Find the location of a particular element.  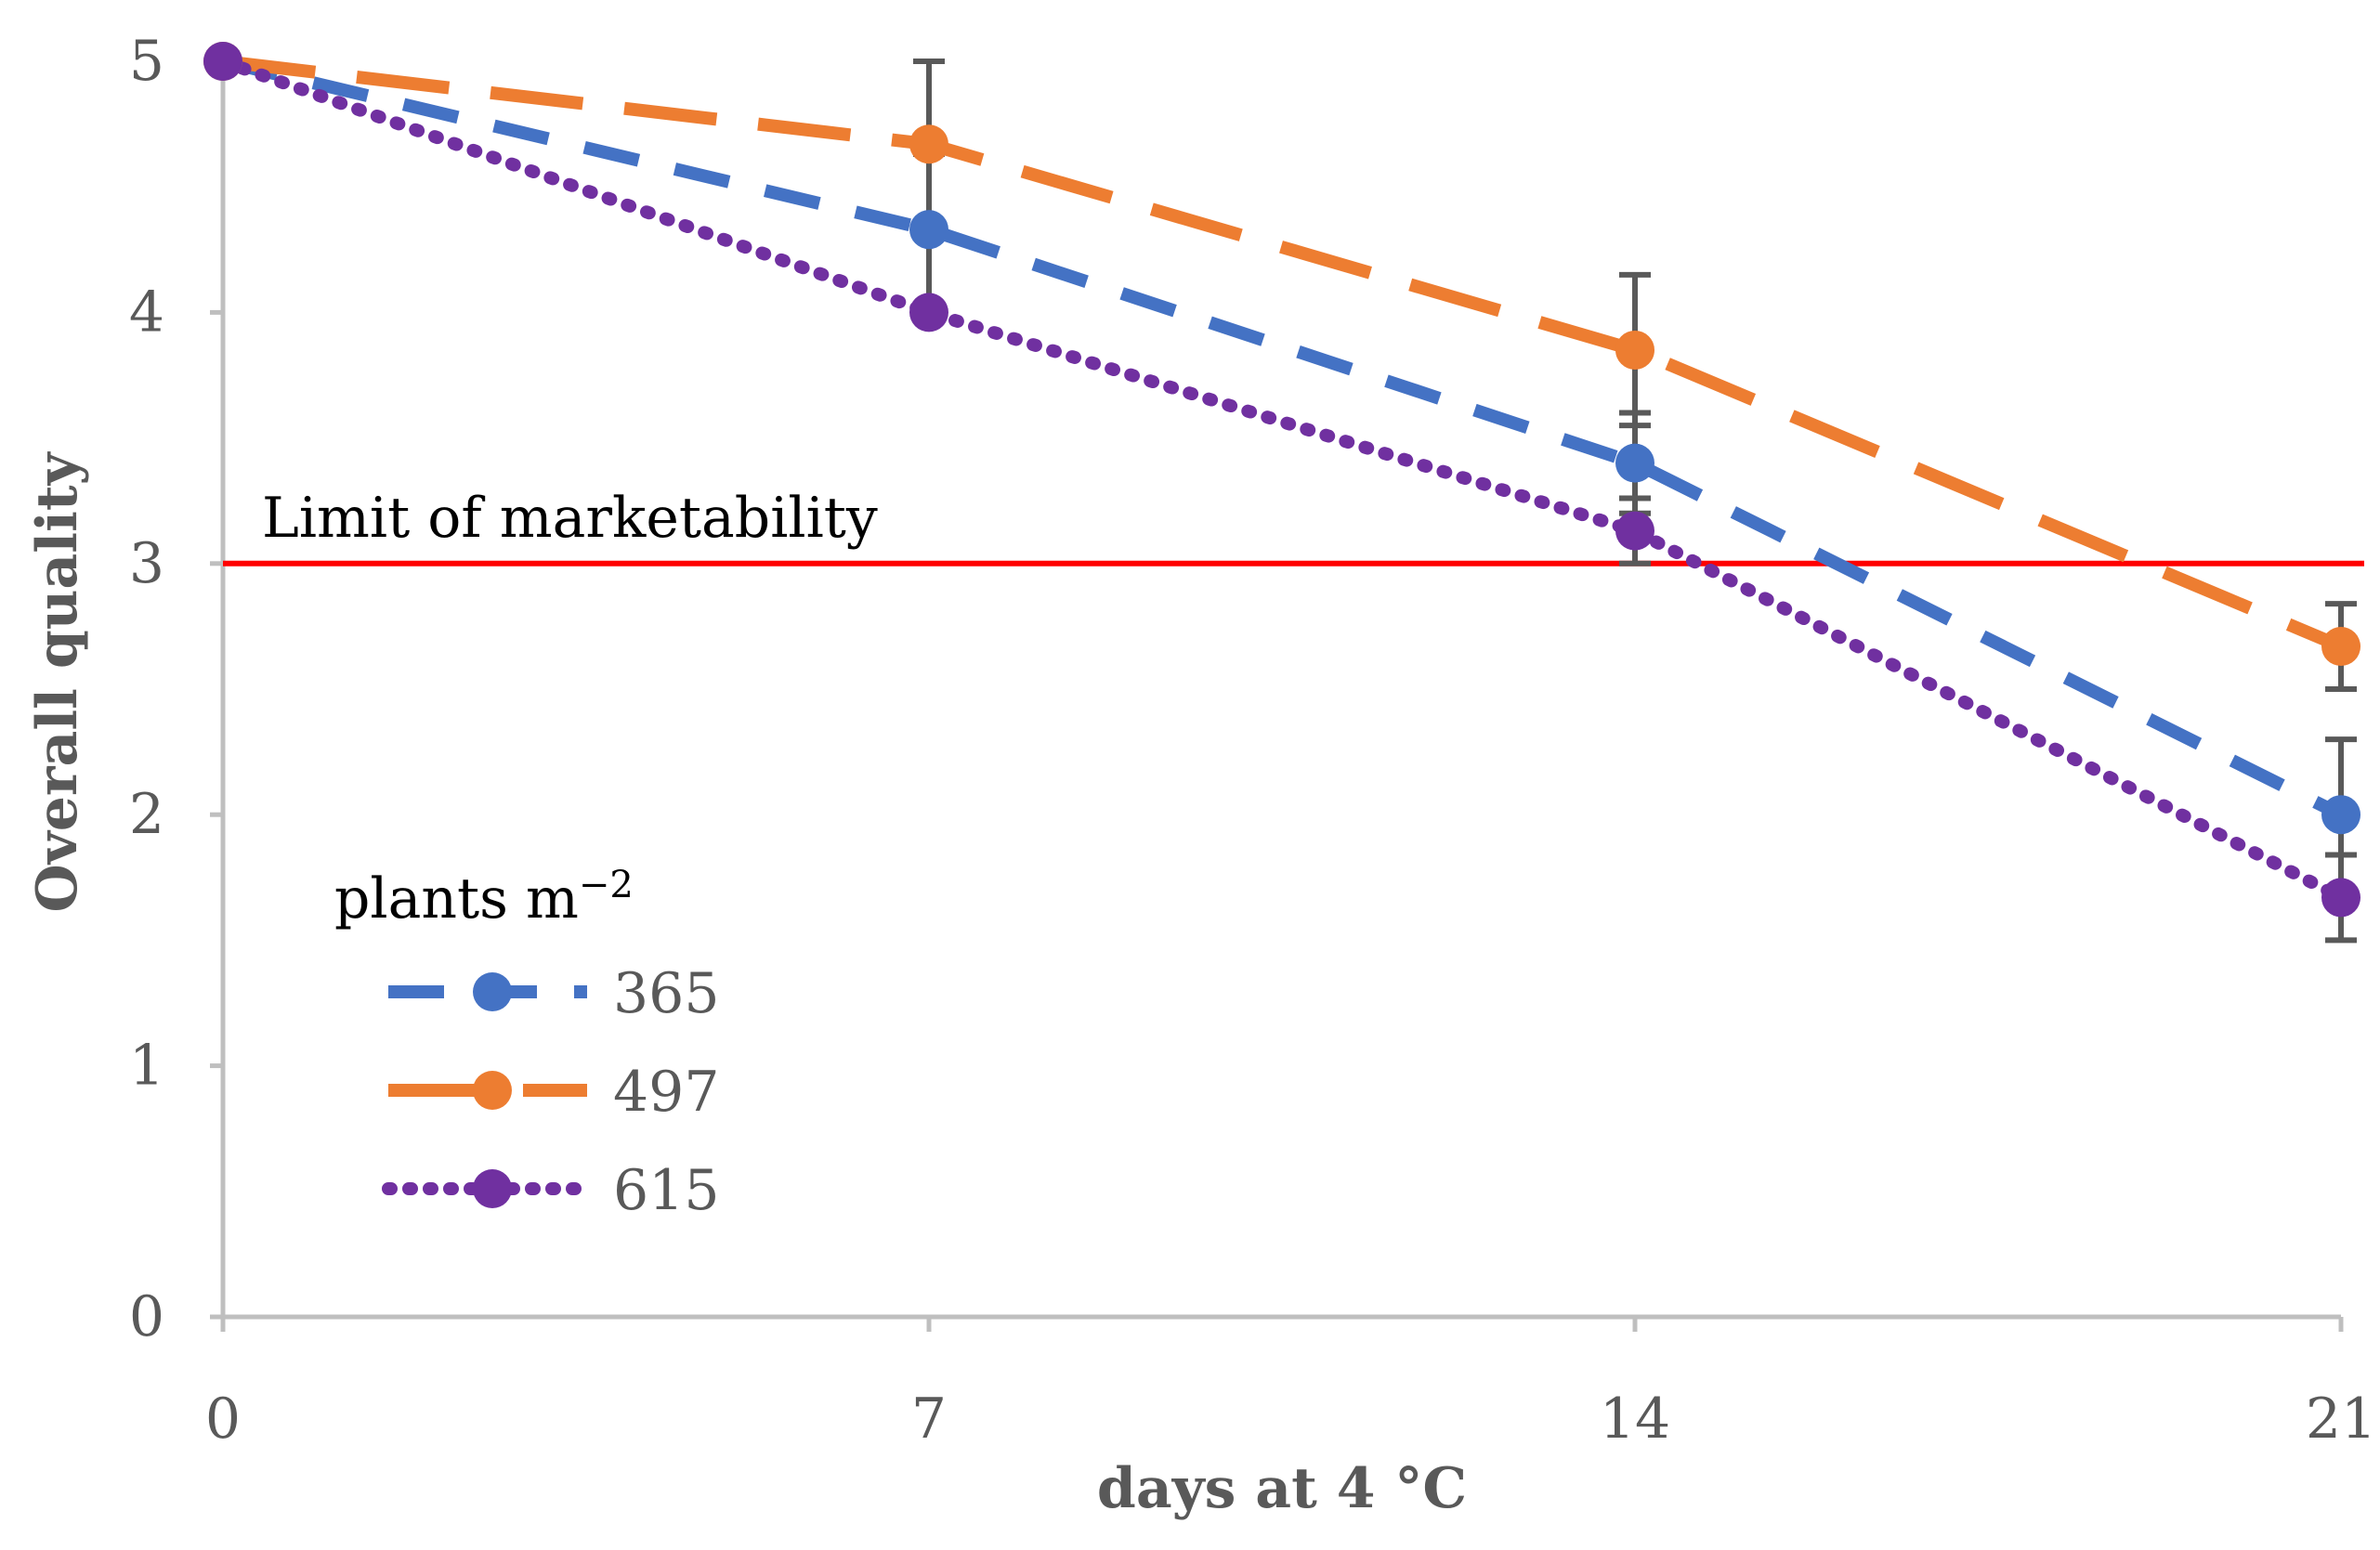

legend-label: 615 is located at coordinates (666, 1190).